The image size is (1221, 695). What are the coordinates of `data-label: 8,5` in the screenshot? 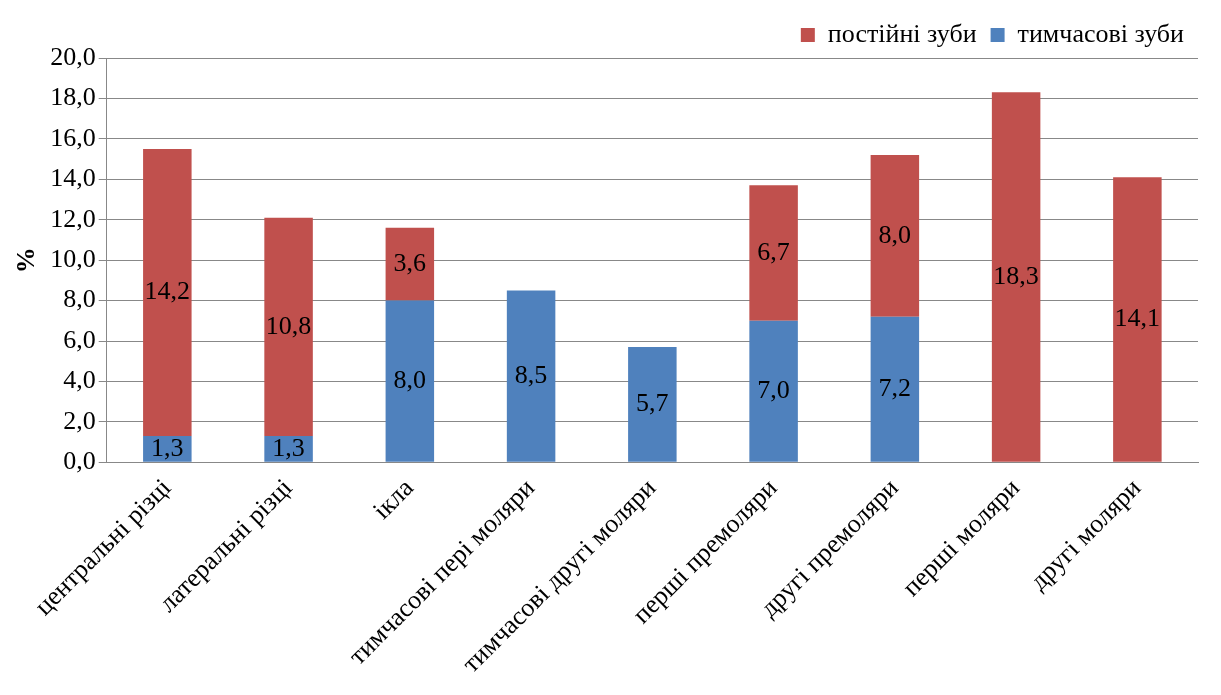 It's located at (531, 374).